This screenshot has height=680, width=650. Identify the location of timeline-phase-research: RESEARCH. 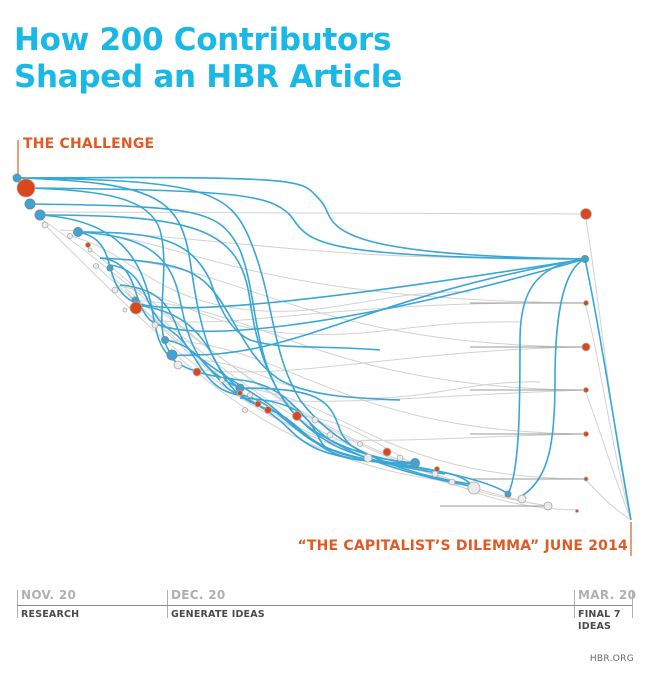
(50, 614).